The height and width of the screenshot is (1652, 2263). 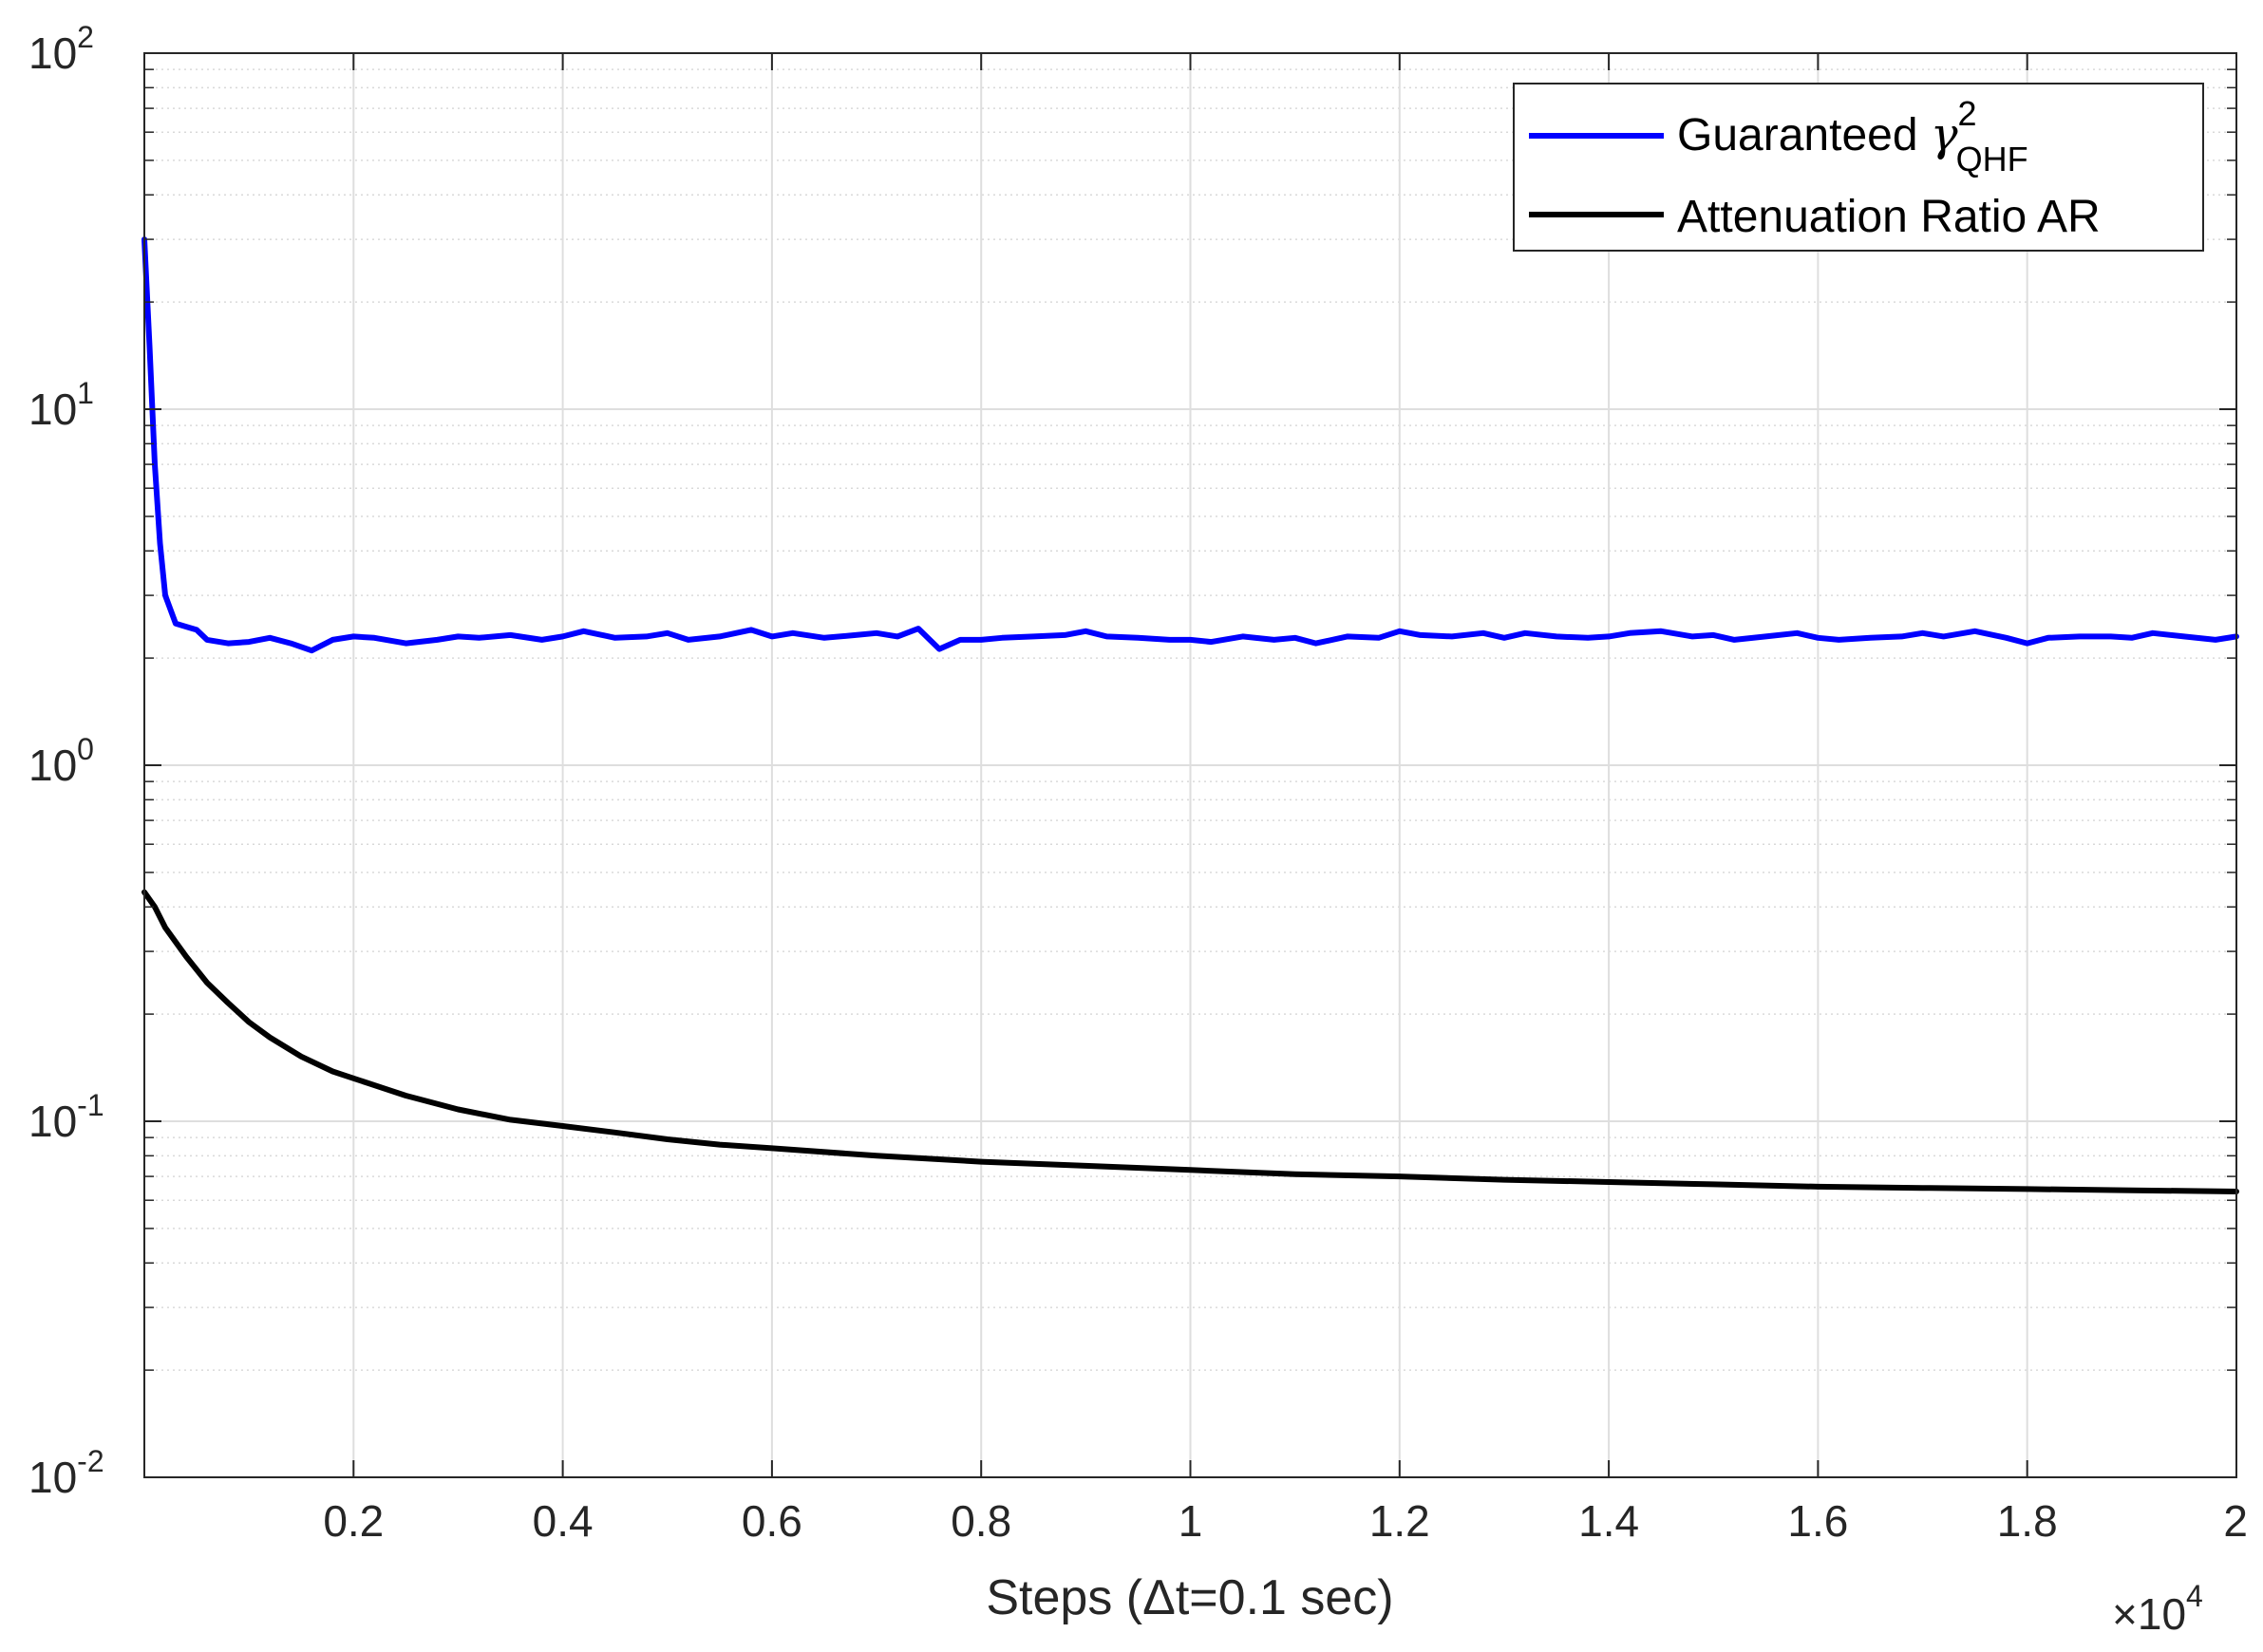 I want to click on x-tick-labels: 0.2 0.4 0.6 0.8 1 1.2 1.4 1.6 1.8 2, so click(x=1285, y=1521).